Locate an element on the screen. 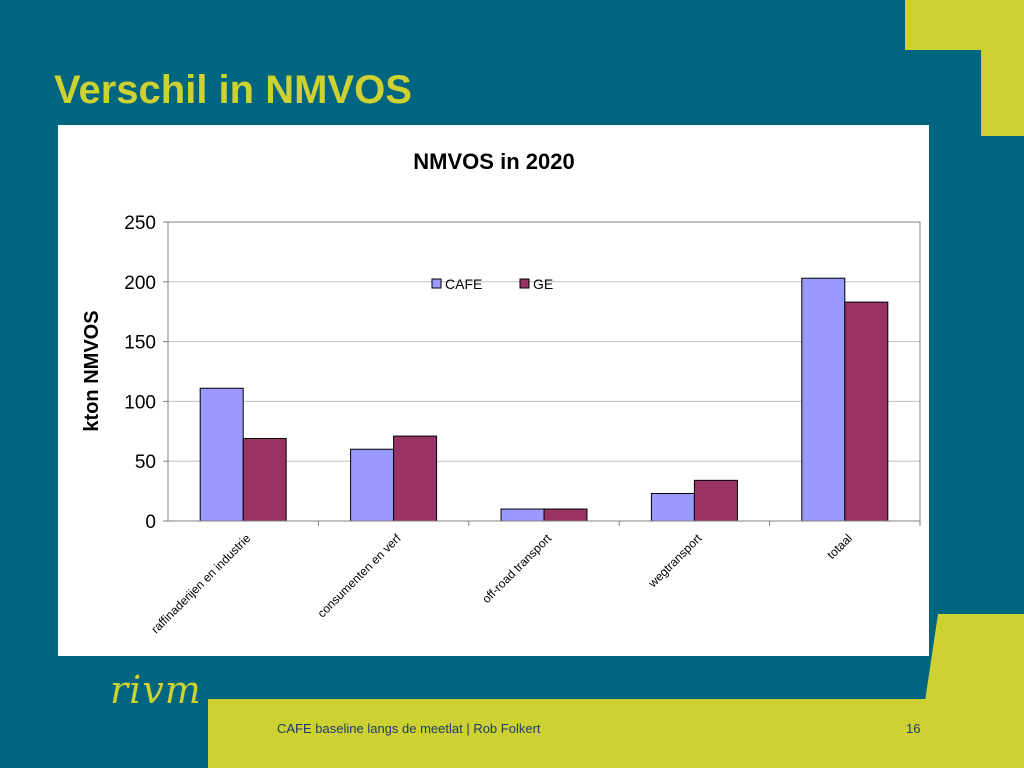  footer-band is located at coordinates (616, 733).